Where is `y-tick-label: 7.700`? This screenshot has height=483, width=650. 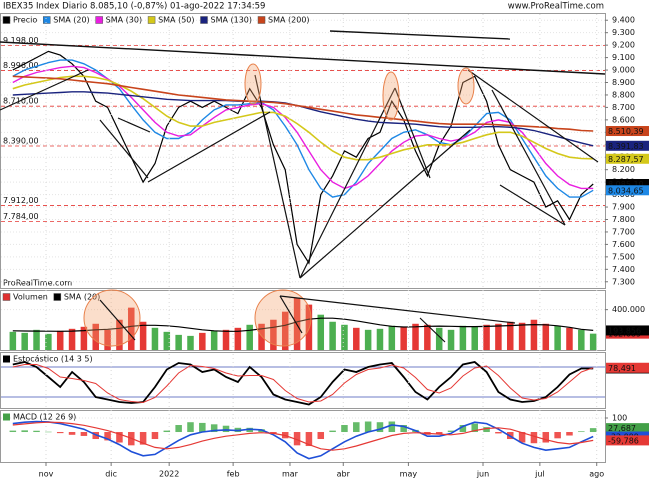
y-tick-label: 7.700 is located at coordinates (623, 231).